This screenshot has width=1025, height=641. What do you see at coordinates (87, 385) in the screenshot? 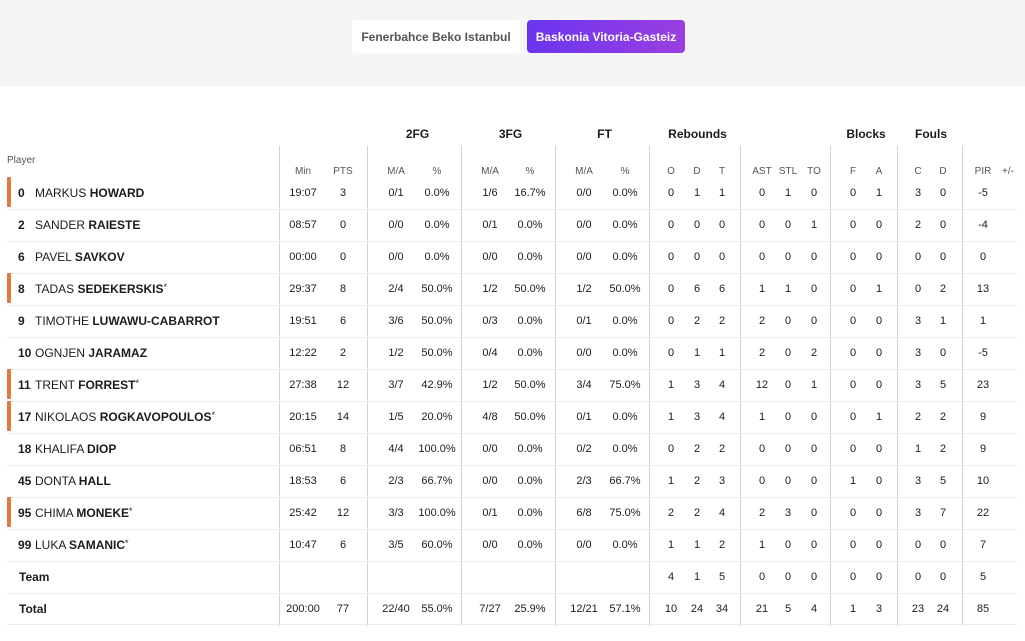
I see `player-name-link: TRENT FORREST*` at bounding box center [87, 385].